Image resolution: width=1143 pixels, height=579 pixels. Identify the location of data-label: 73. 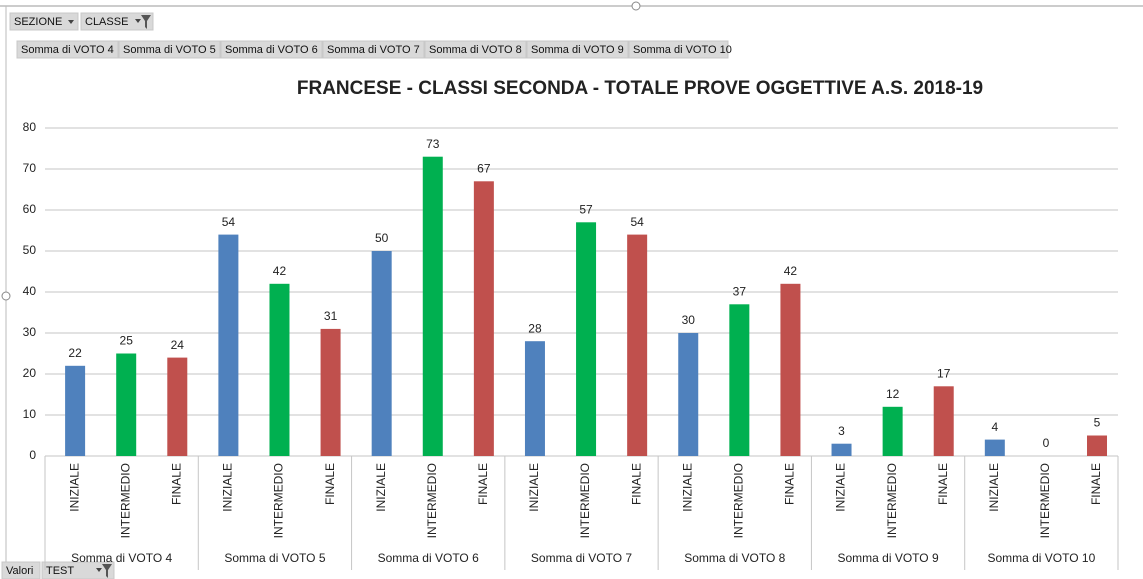
(433, 144).